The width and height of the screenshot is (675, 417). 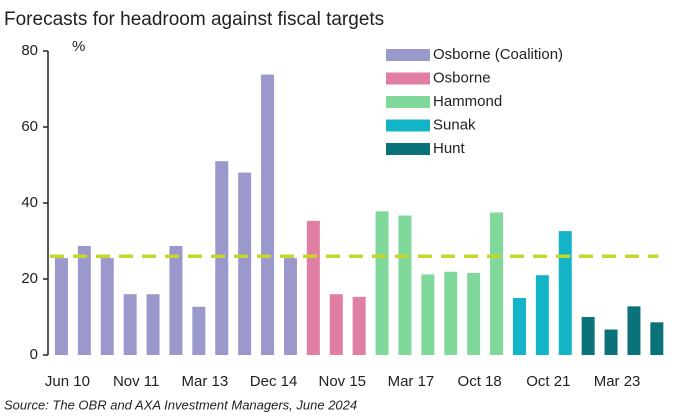 I want to click on y-tick-label: 40, so click(x=29, y=202).